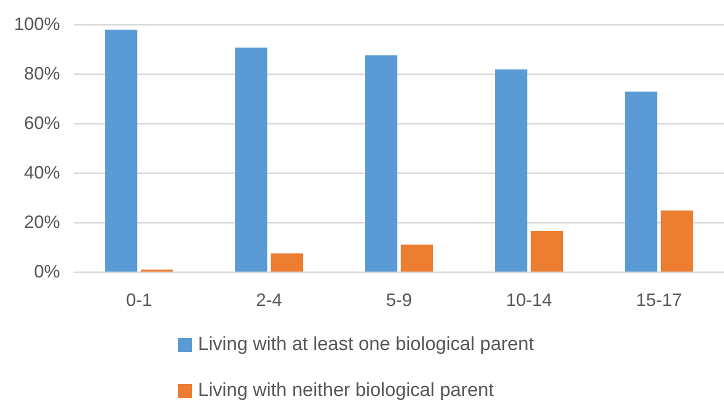 The height and width of the screenshot is (413, 724). I want to click on legend-label: Living with neither biological parent, so click(346, 391).